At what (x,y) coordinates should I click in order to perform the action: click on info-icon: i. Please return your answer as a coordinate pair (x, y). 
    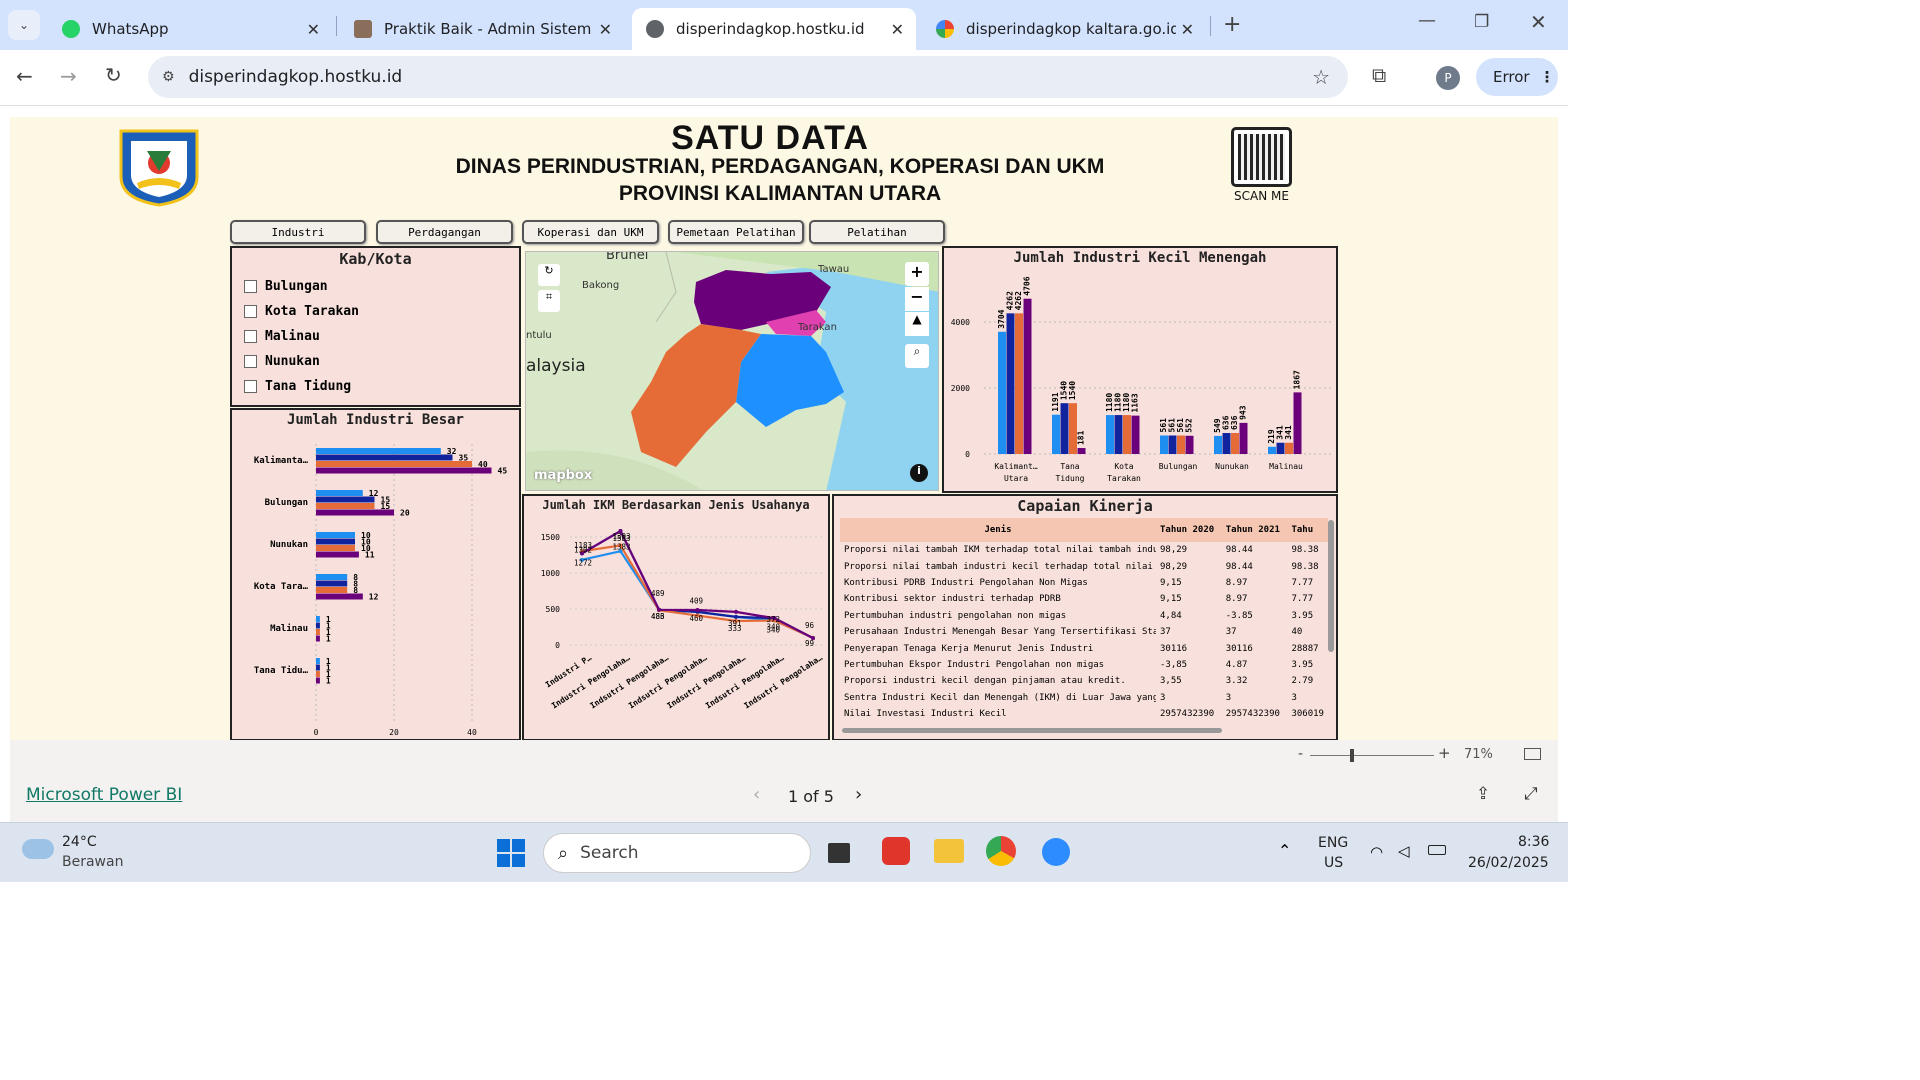
    Looking at the image, I should click on (919, 473).